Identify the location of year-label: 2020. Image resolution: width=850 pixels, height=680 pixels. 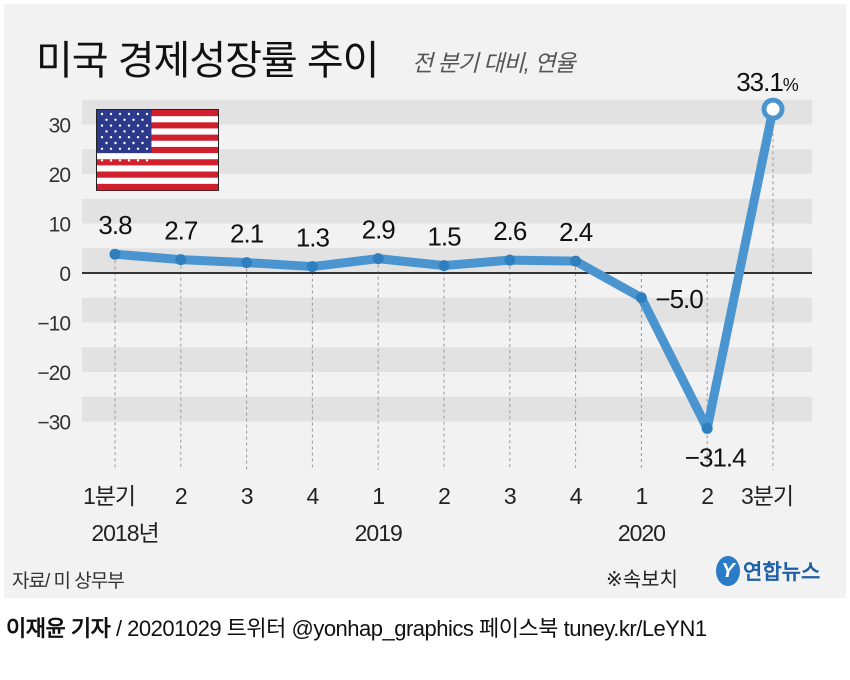
(641, 533).